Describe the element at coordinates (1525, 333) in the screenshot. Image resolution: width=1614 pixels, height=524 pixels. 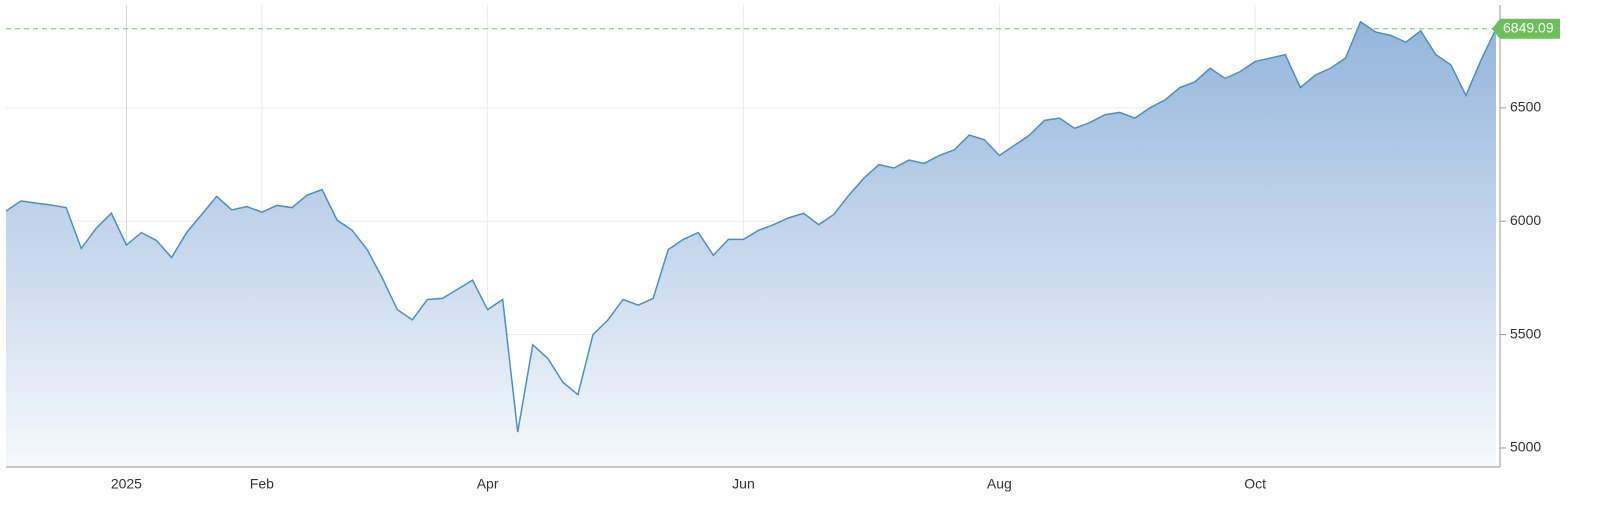
I see `y-tick-label: 5500` at that location.